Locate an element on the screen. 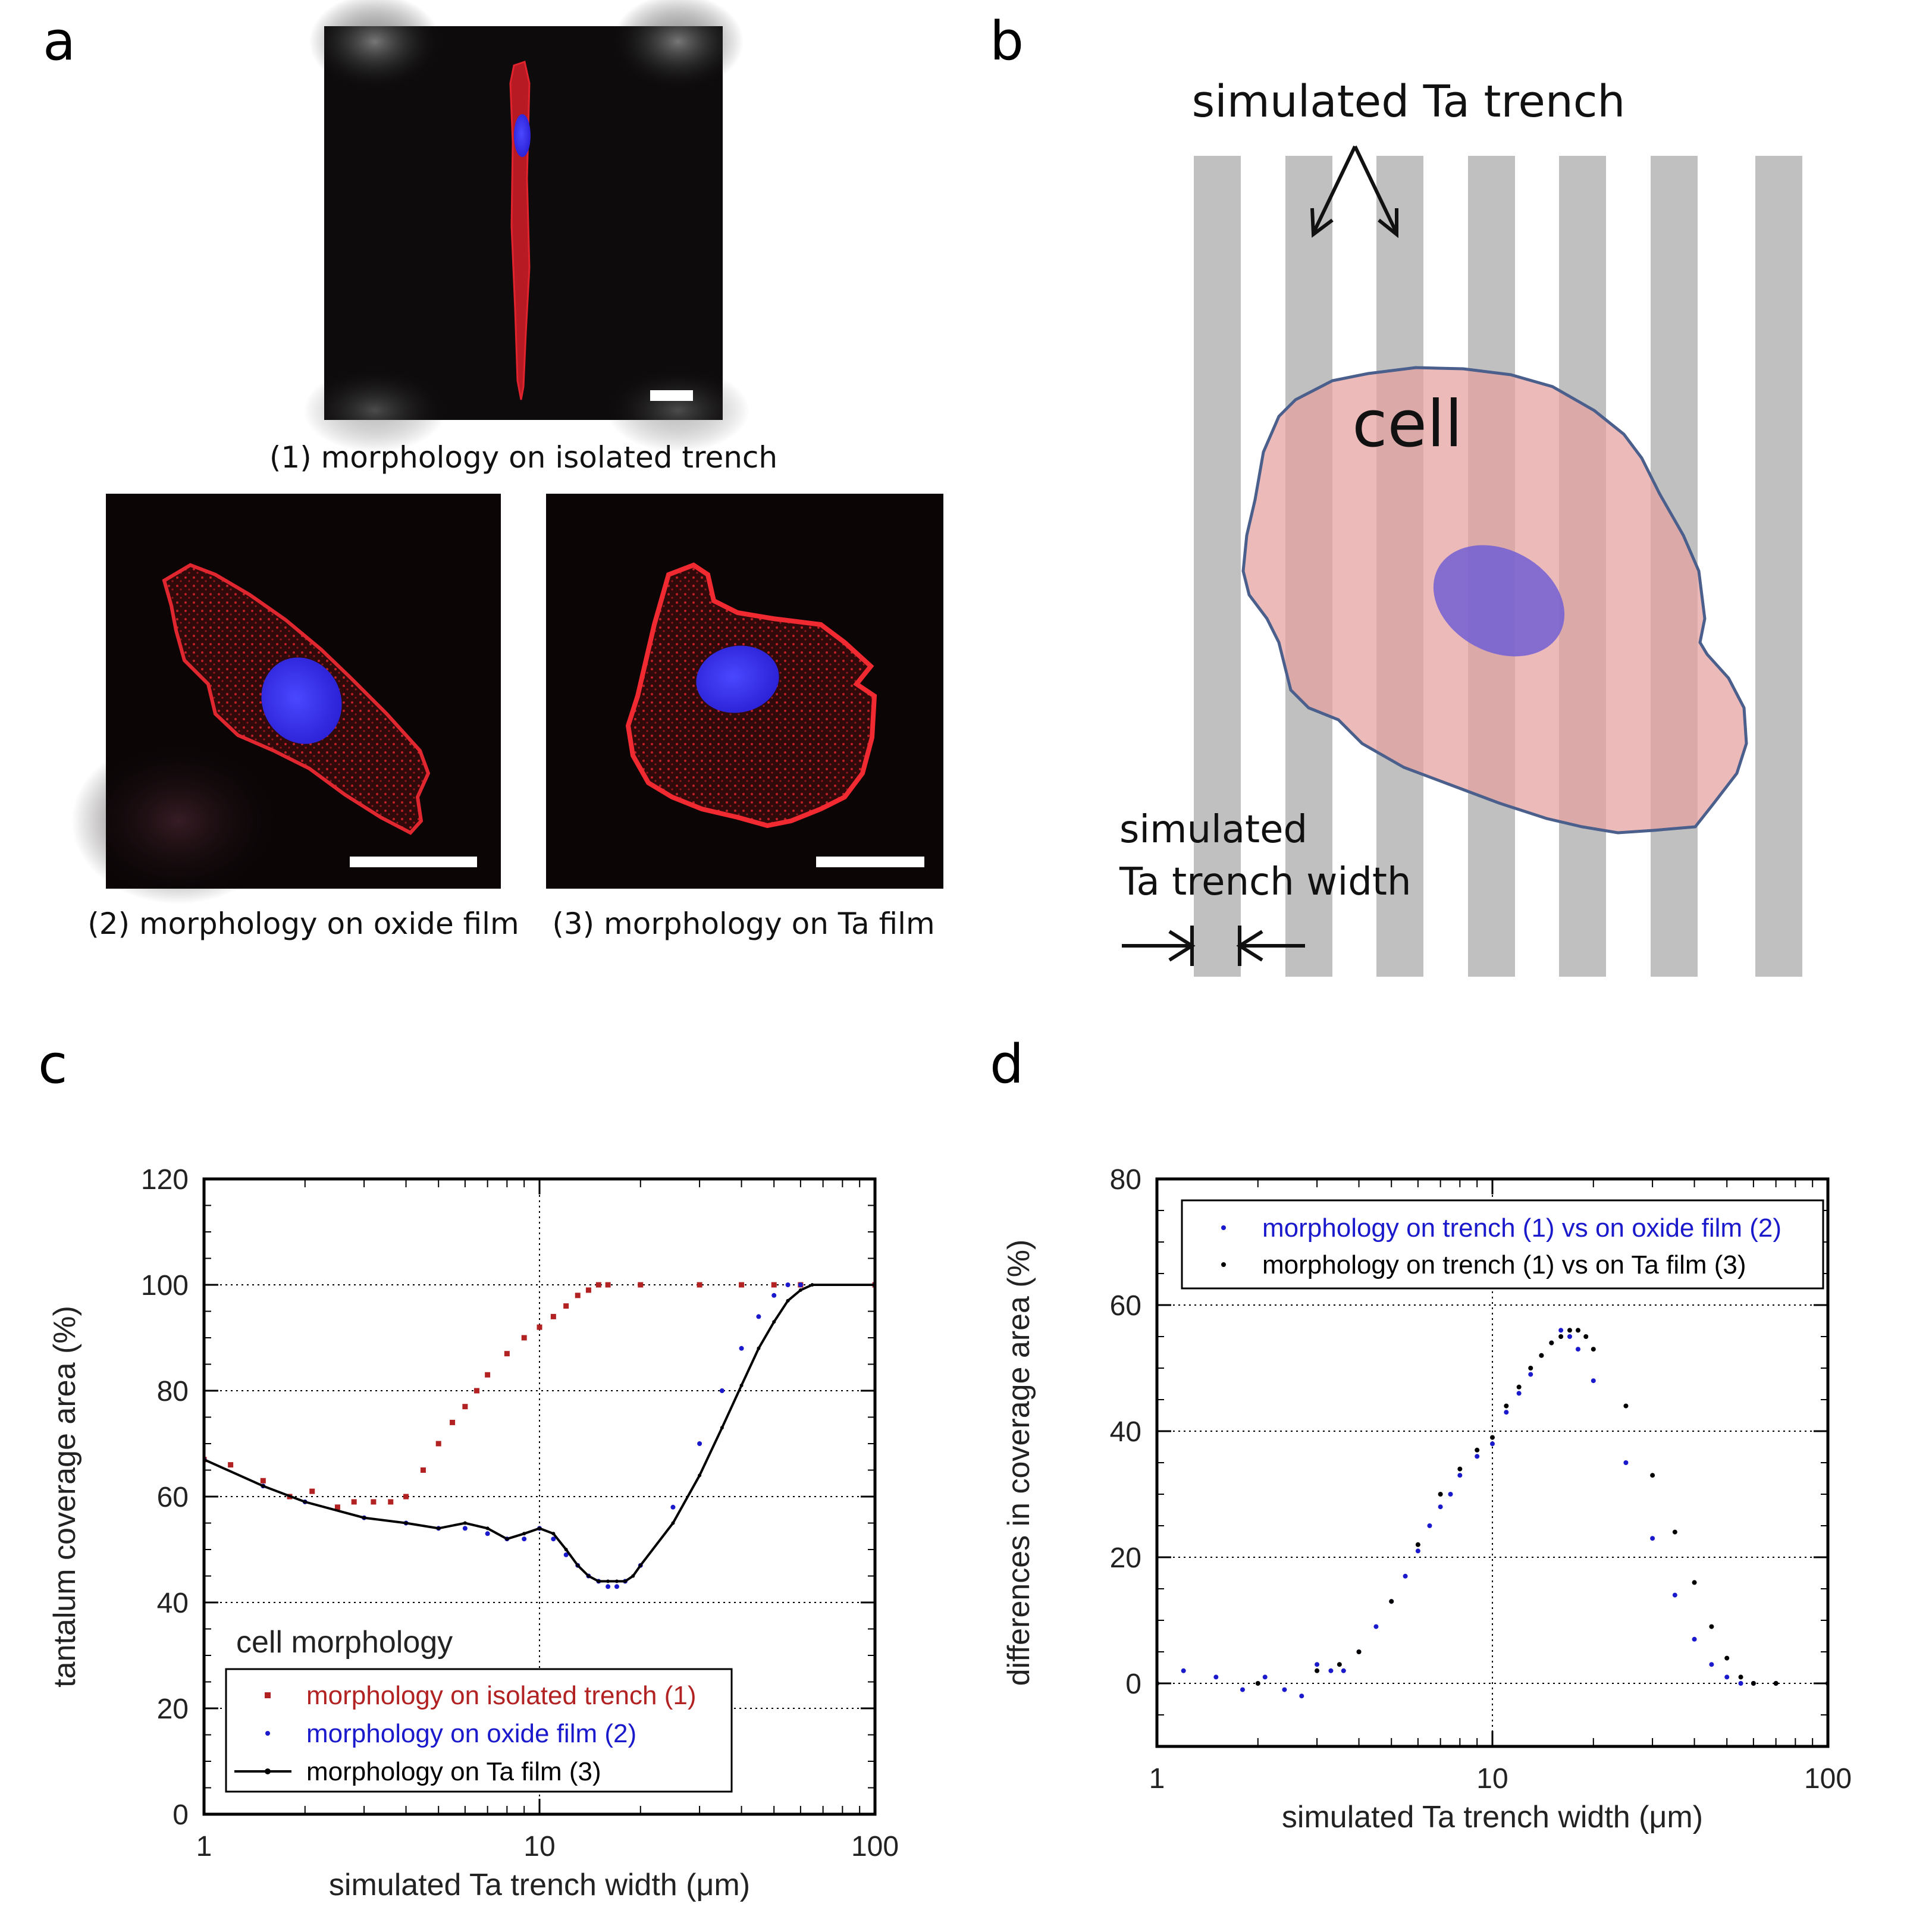  y-tick-label: 100 is located at coordinates (165, 1285).